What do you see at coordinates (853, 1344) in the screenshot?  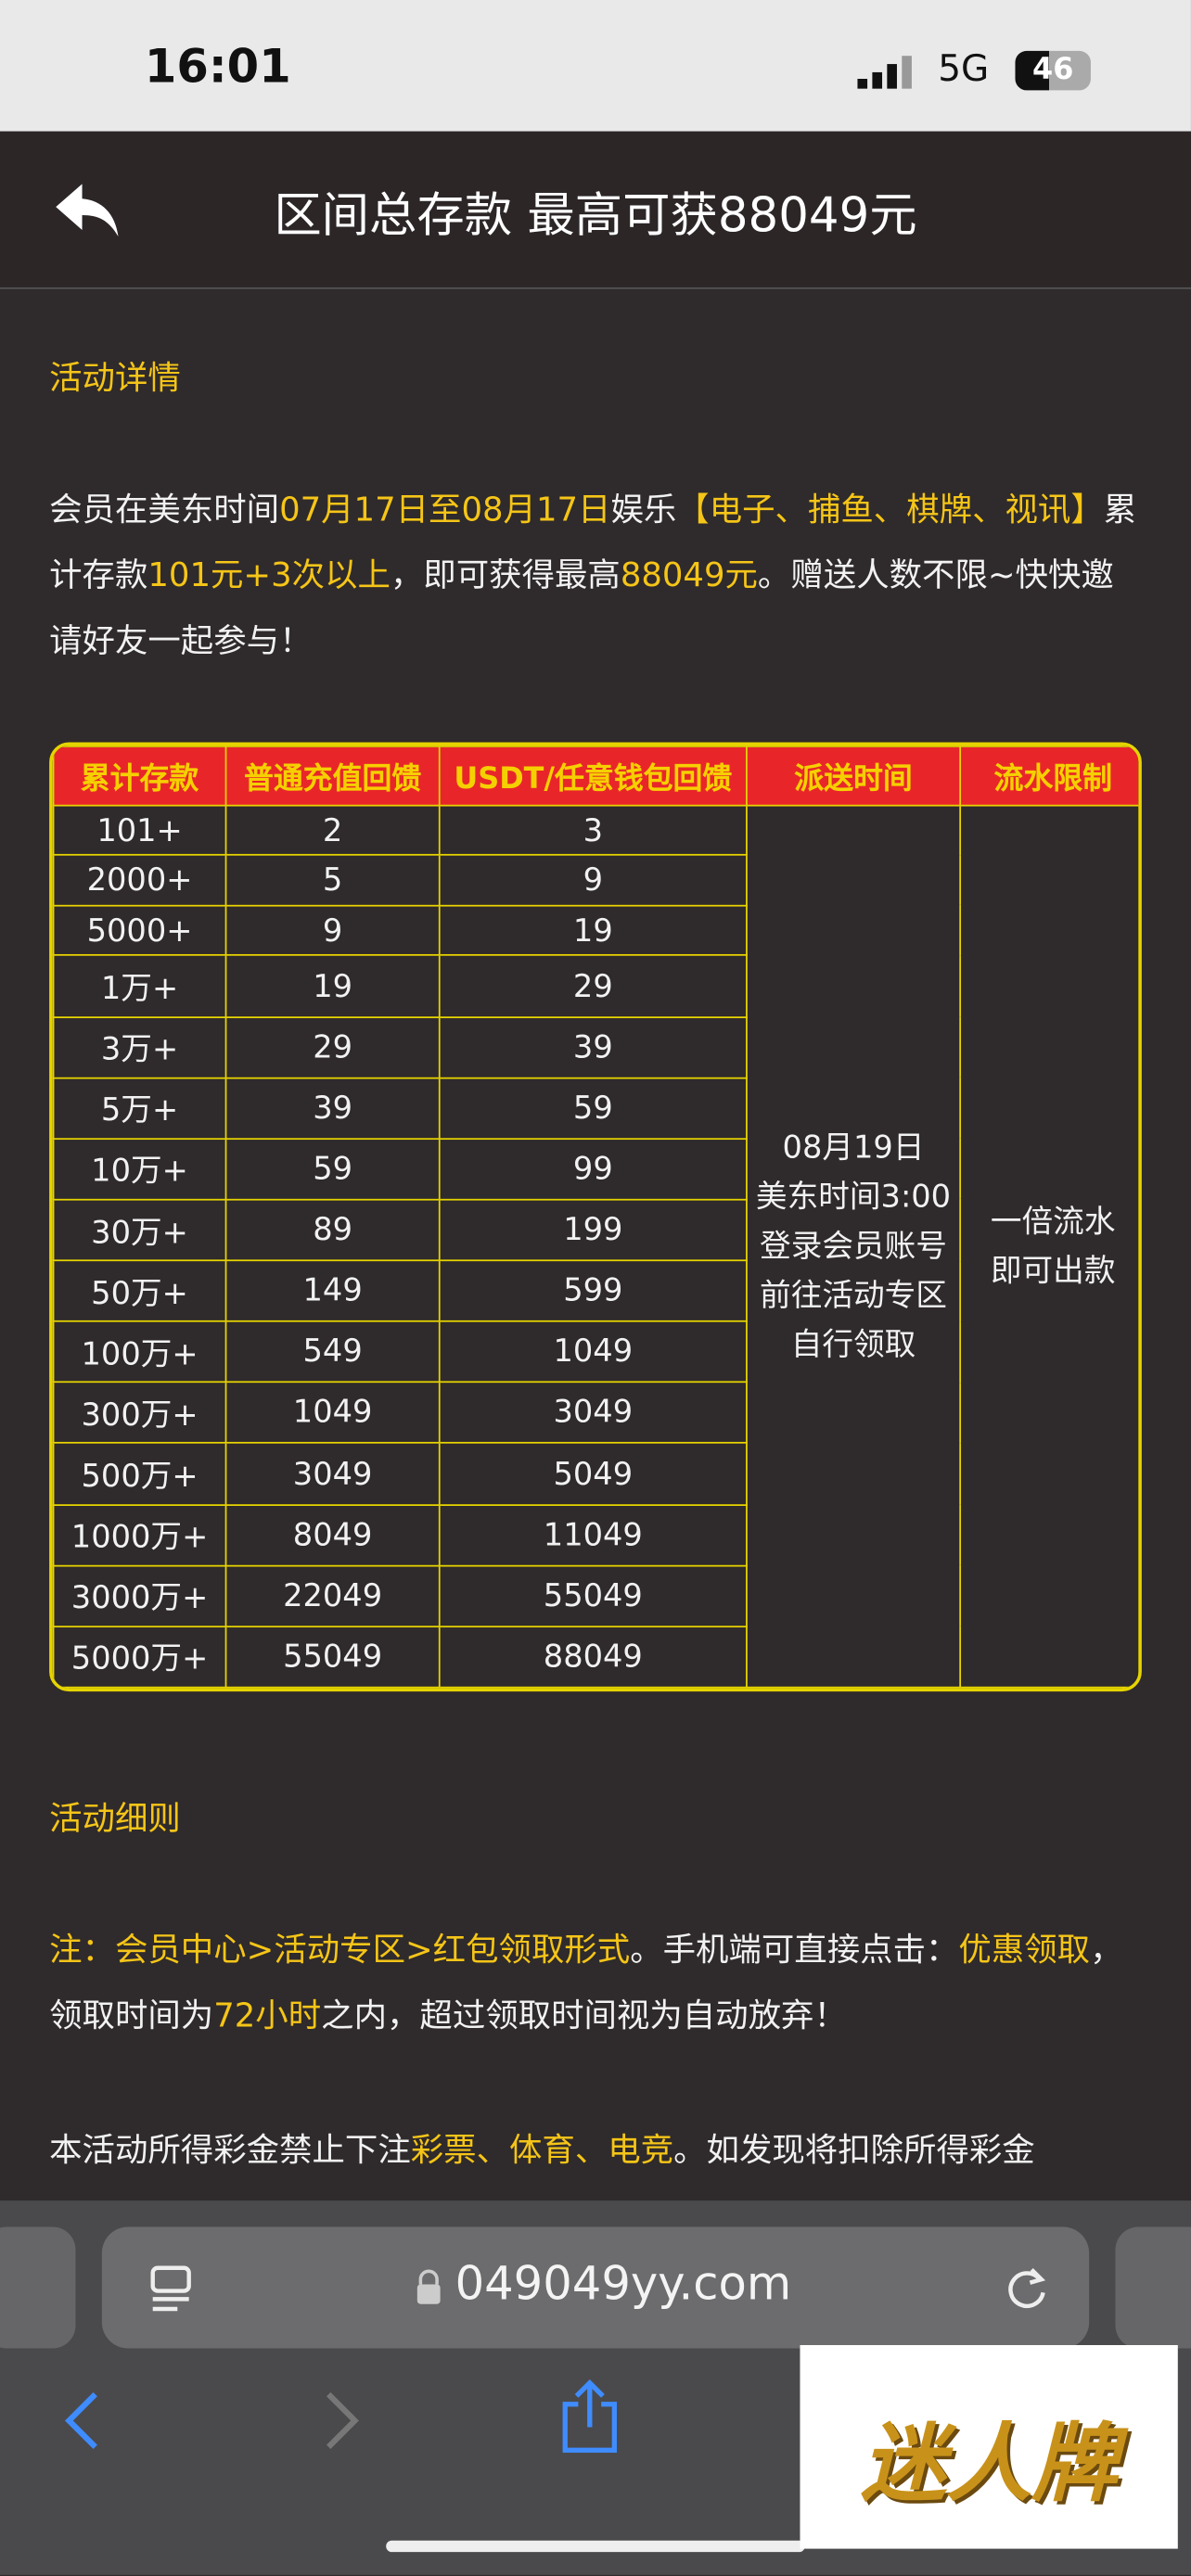 I see `cell-line: 自行领取` at bounding box center [853, 1344].